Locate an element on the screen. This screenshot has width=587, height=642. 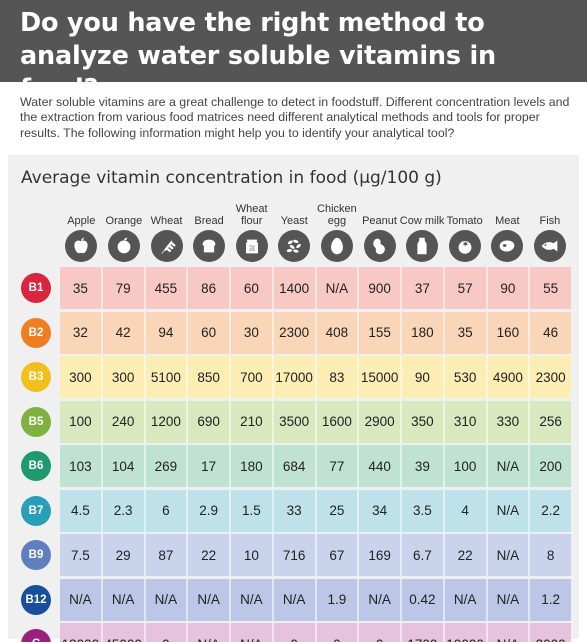
table-cell: 3500 is located at coordinates (295, 421).